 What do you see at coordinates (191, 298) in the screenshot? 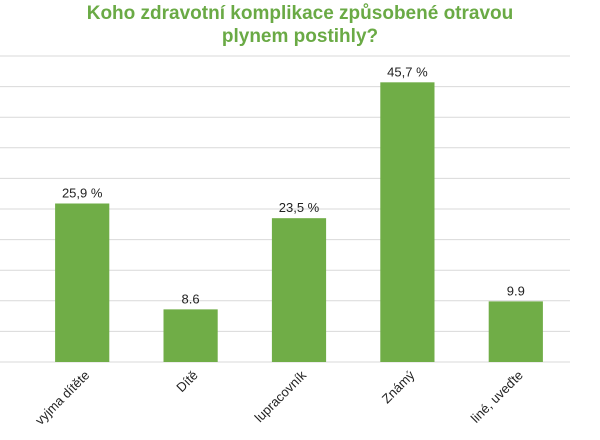
I see `value-label: 8.6` at bounding box center [191, 298].